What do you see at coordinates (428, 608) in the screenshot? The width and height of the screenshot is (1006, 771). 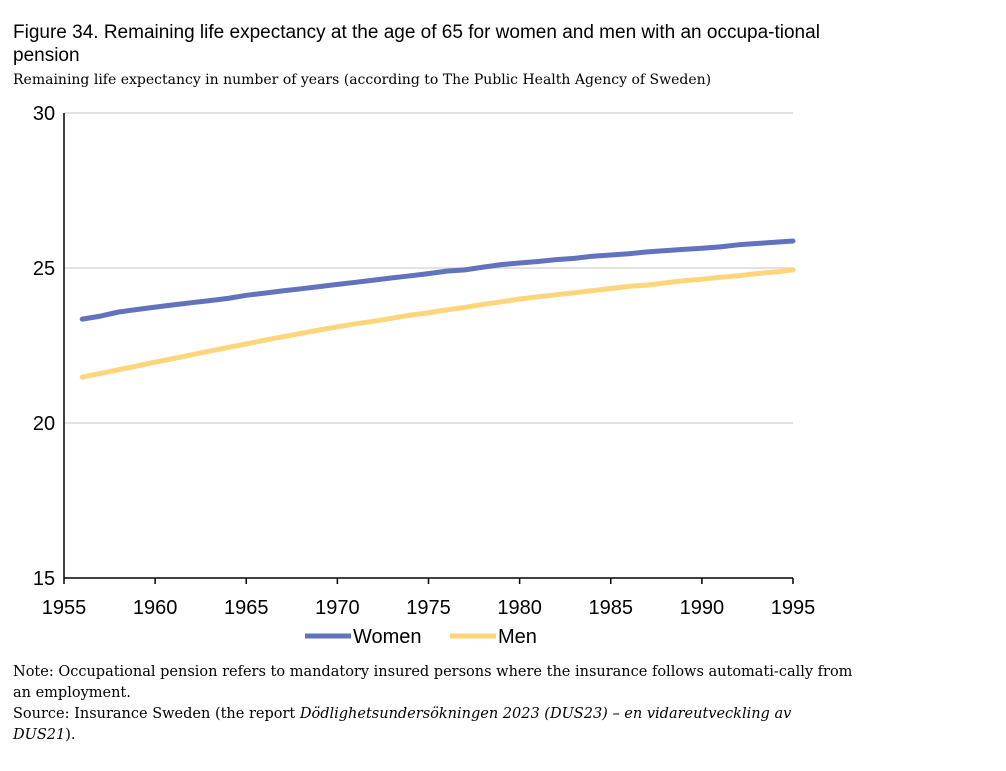 I see `x-tick-label: 1975` at bounding box center [428, 608].